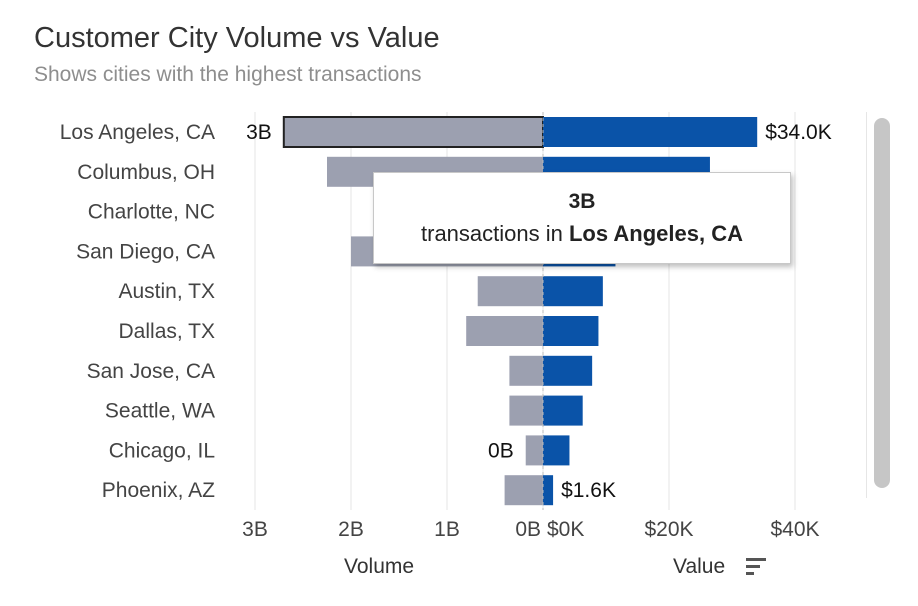 The height and width of the screenshot is (606, 918). What do you see at coordinates (379, 566) in the screenshot?
I see `volume-axis-label: Volume` at bounding box center [379, 566].